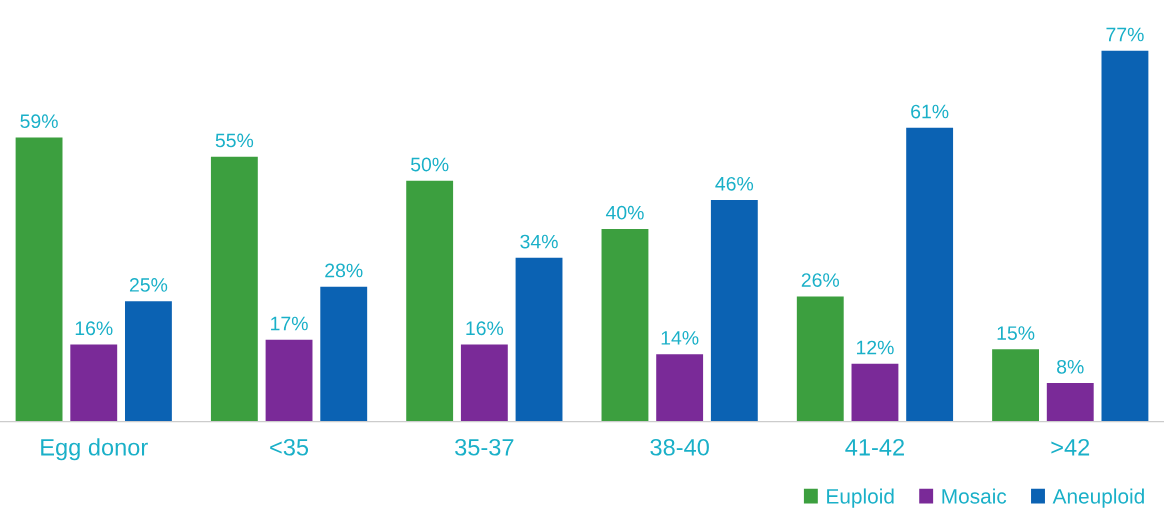  What do you see at coordinates (875, 347) in the screenshot?
I see `data-label: 12%` at bounding box center [875, 347].